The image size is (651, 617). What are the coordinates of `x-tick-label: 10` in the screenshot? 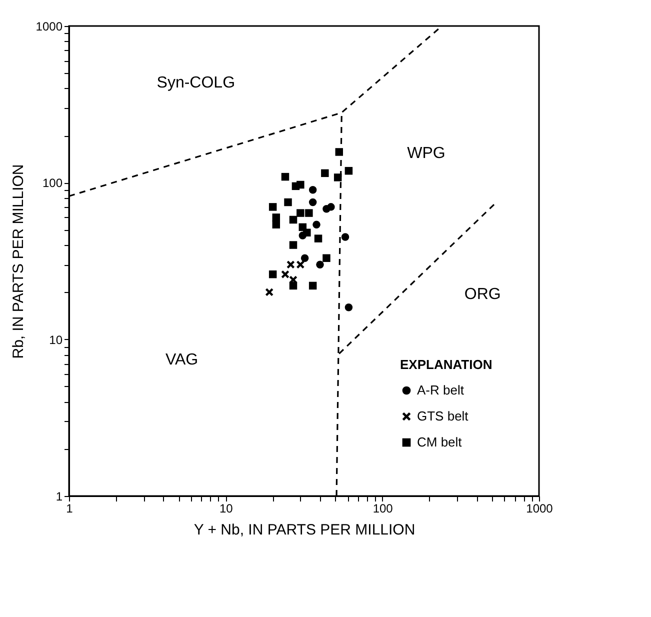 It's located at (226, 509).